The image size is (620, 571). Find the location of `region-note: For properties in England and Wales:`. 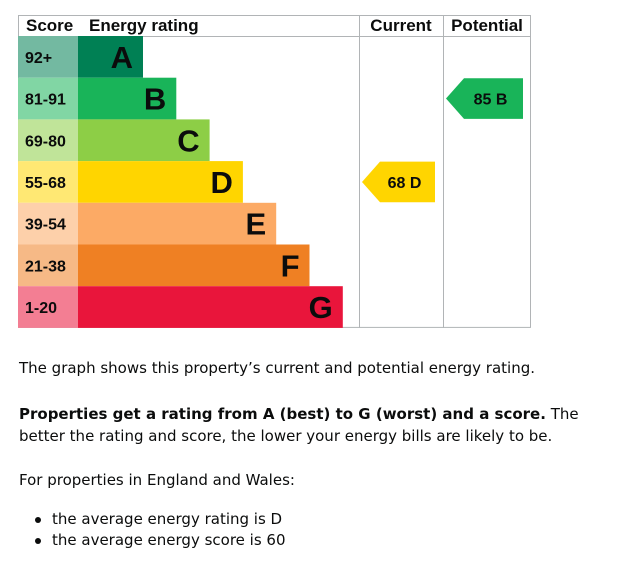

region-note: For properties in England and Wales: is located at coordinates (309, 480).